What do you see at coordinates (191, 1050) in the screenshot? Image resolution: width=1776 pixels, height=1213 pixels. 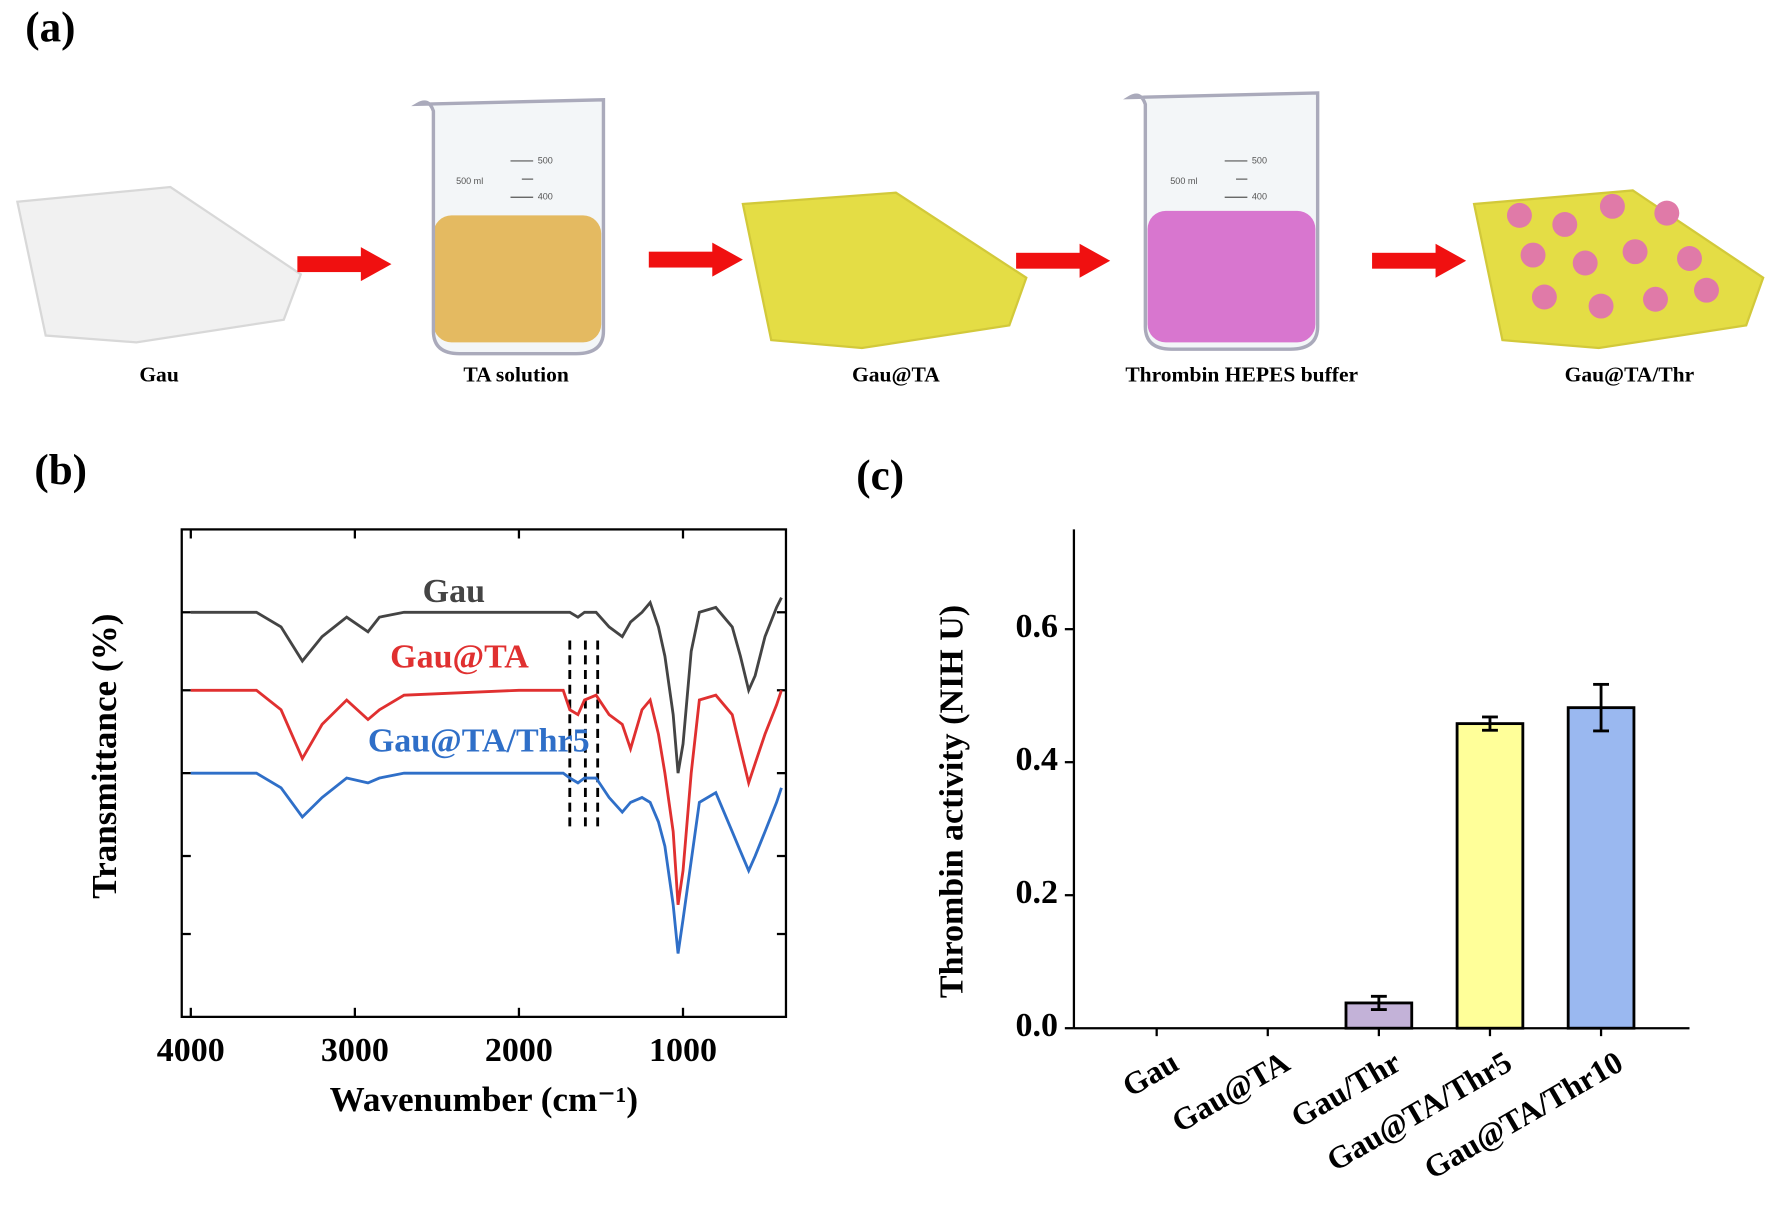 I see `x-tick-label: 4000` at bounding box center [191, 1050].